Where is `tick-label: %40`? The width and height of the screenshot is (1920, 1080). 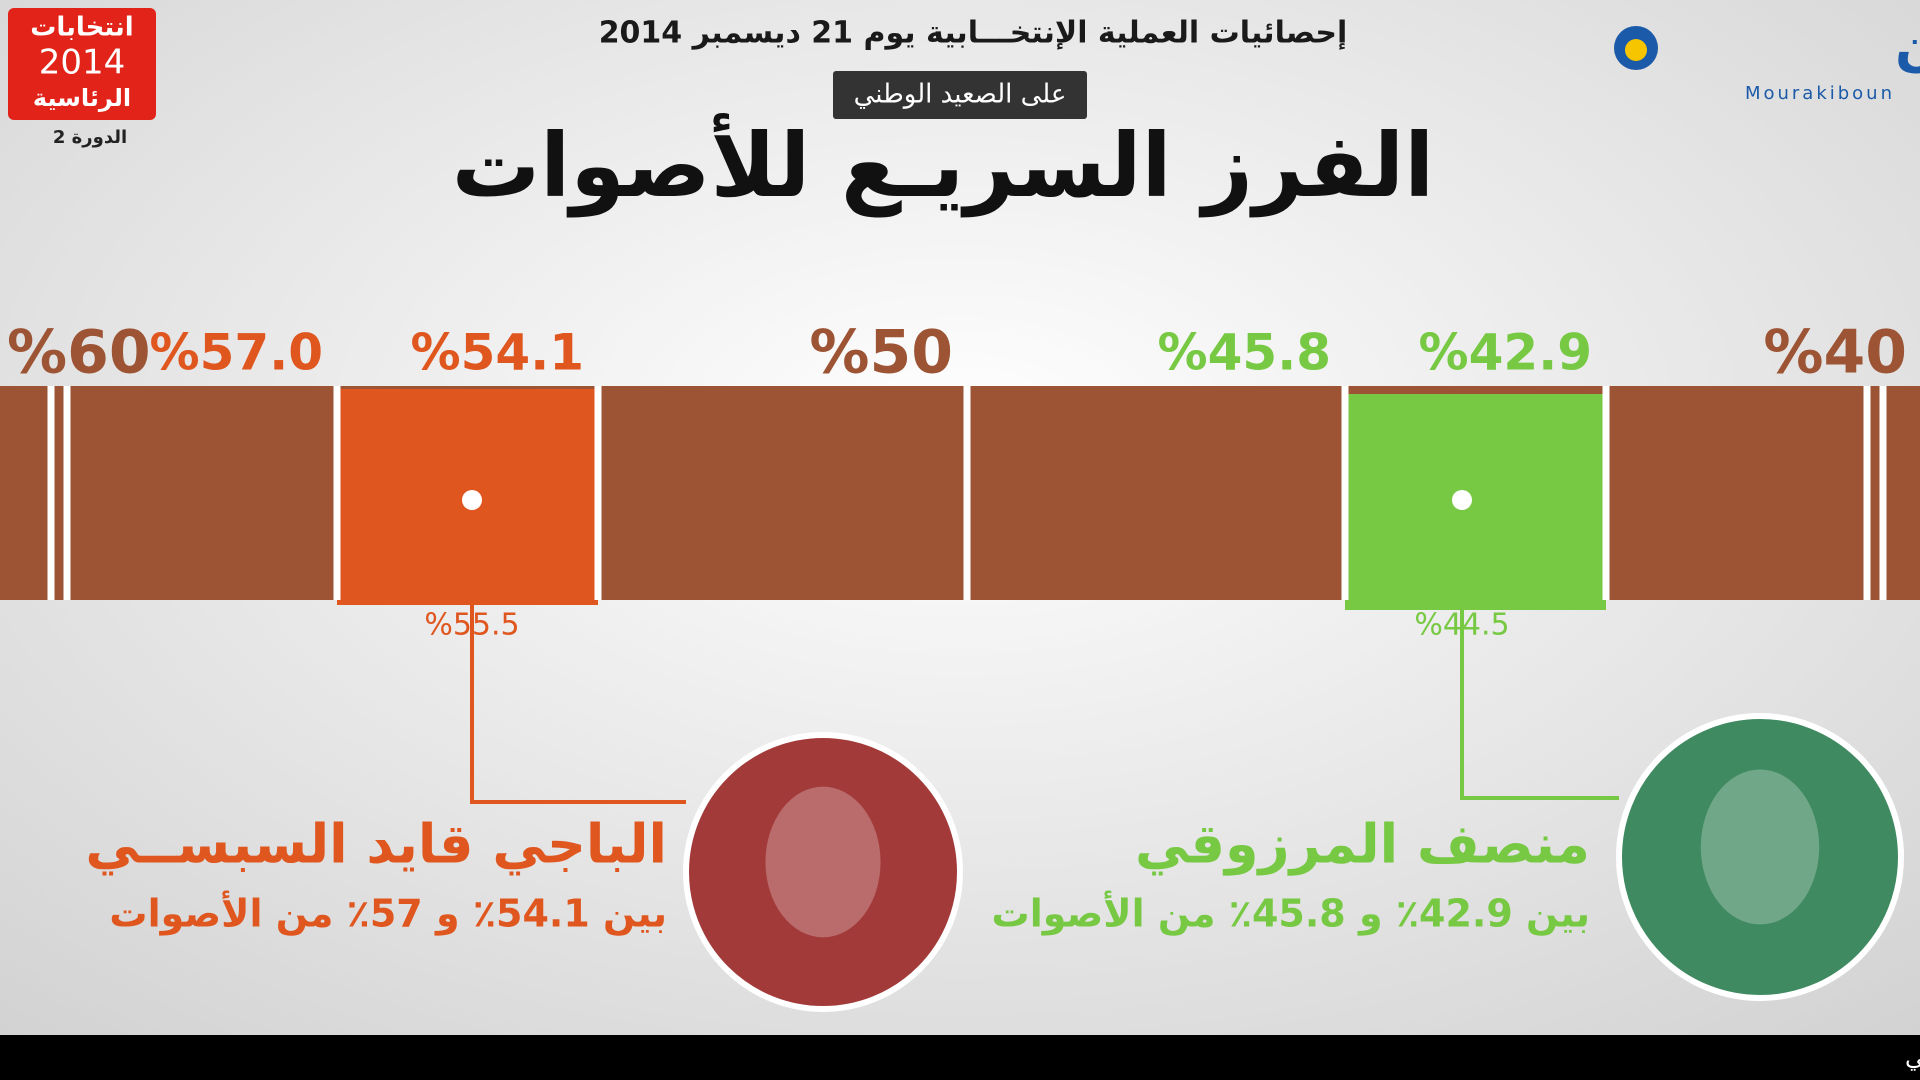
tick-label: %40 is located at coordinates (1835, 353).